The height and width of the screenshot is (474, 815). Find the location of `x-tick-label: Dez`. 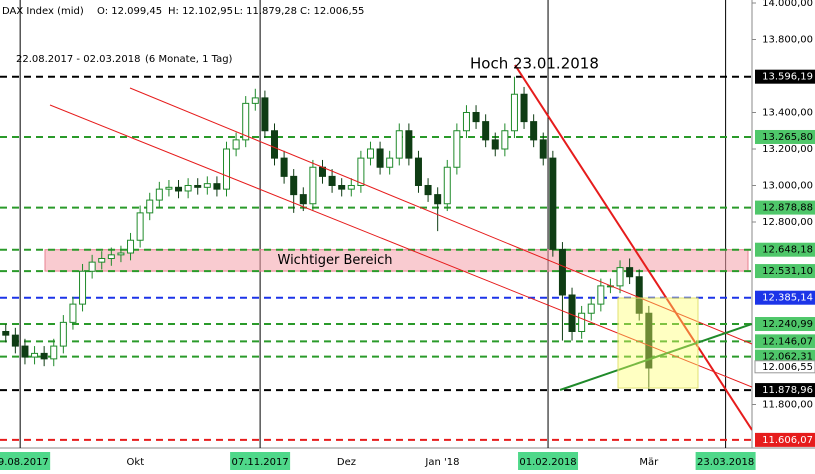

x-tick-label: Dez is located at coordinates (346, 462).